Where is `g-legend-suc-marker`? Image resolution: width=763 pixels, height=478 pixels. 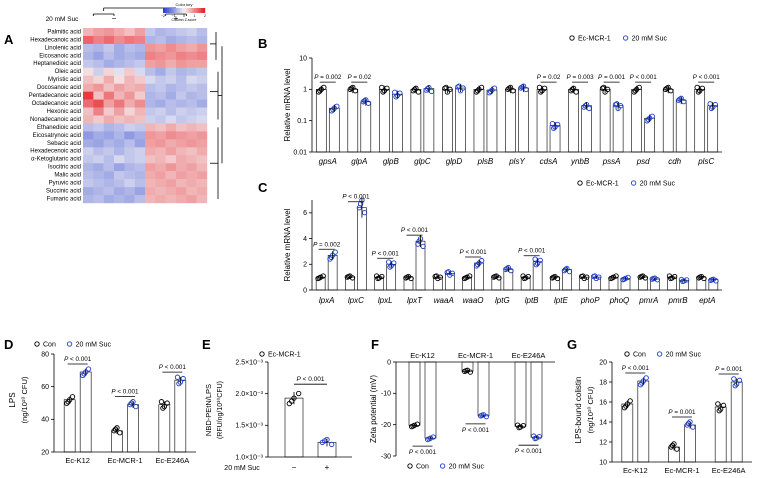 g-legend-suc-marker is located at coordinates (659, 354).